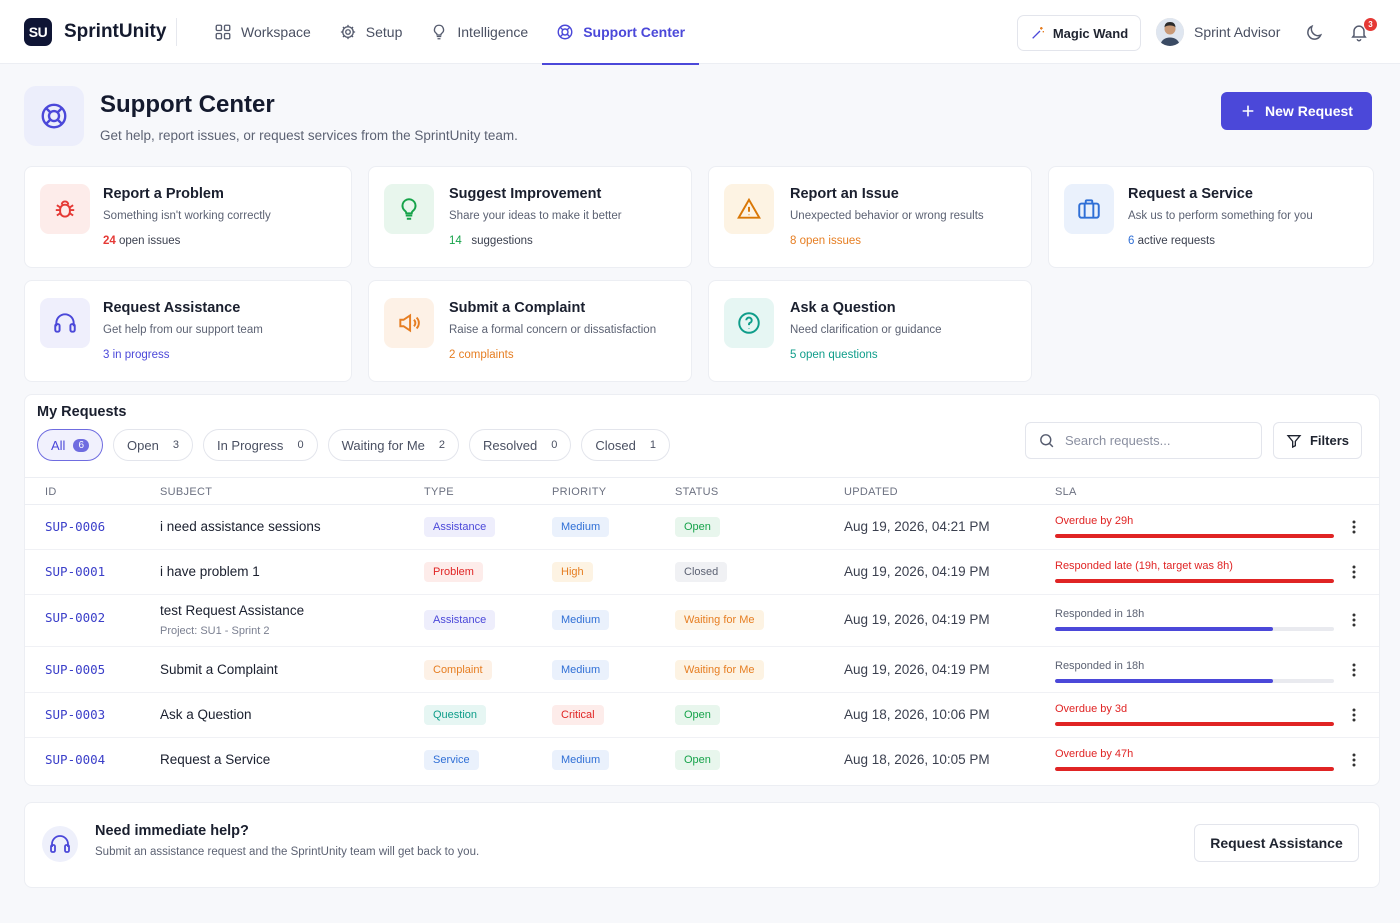 Image resolution: width=1400 pixels, height=923 pixels. I want to click on tab-resolved: Resolved 0, so click(520, 445).